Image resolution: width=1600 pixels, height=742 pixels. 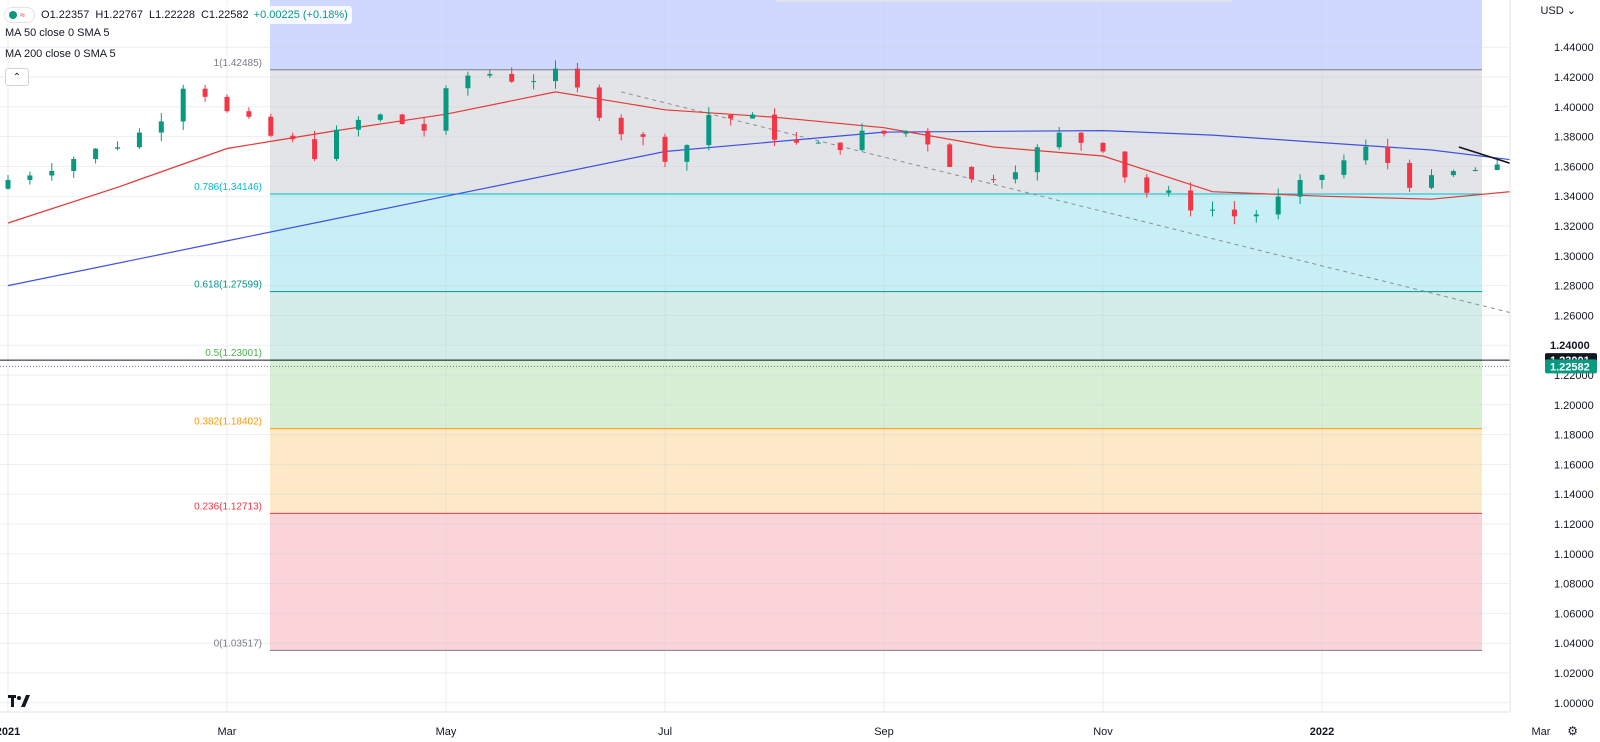 I want to click on currency-selector: USD ⌄, so click(x=1558, y=10).